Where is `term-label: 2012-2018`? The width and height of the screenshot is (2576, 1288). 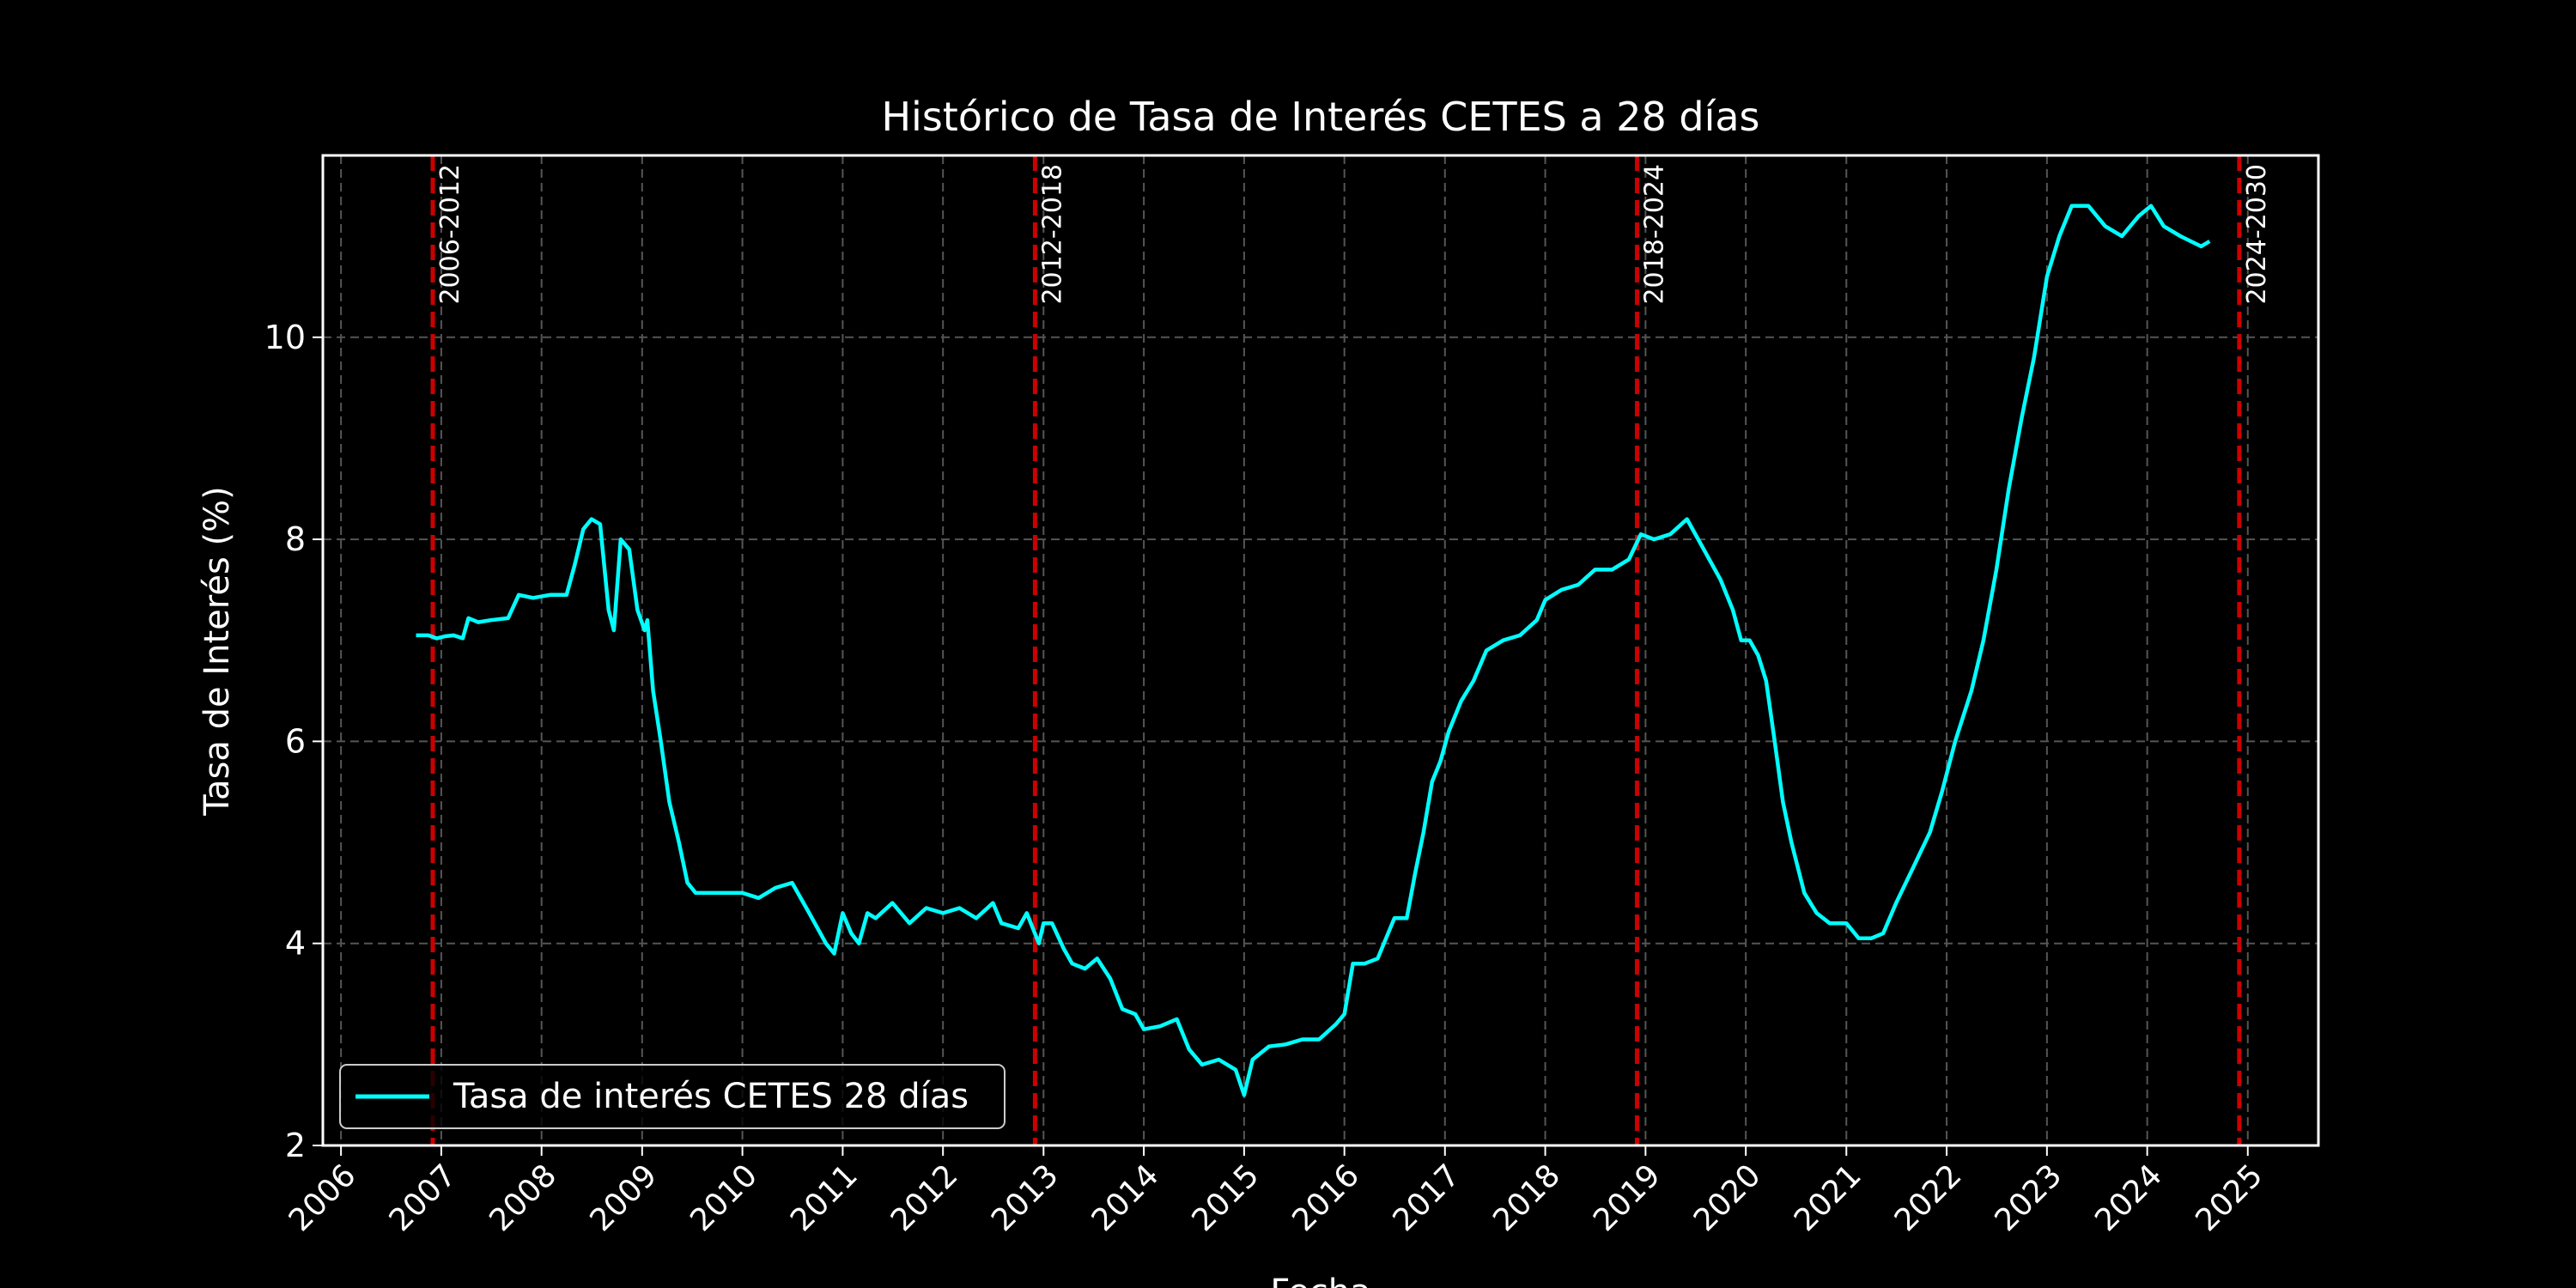 term-label: 2012-2018 is located at coordinates (1052, 234).